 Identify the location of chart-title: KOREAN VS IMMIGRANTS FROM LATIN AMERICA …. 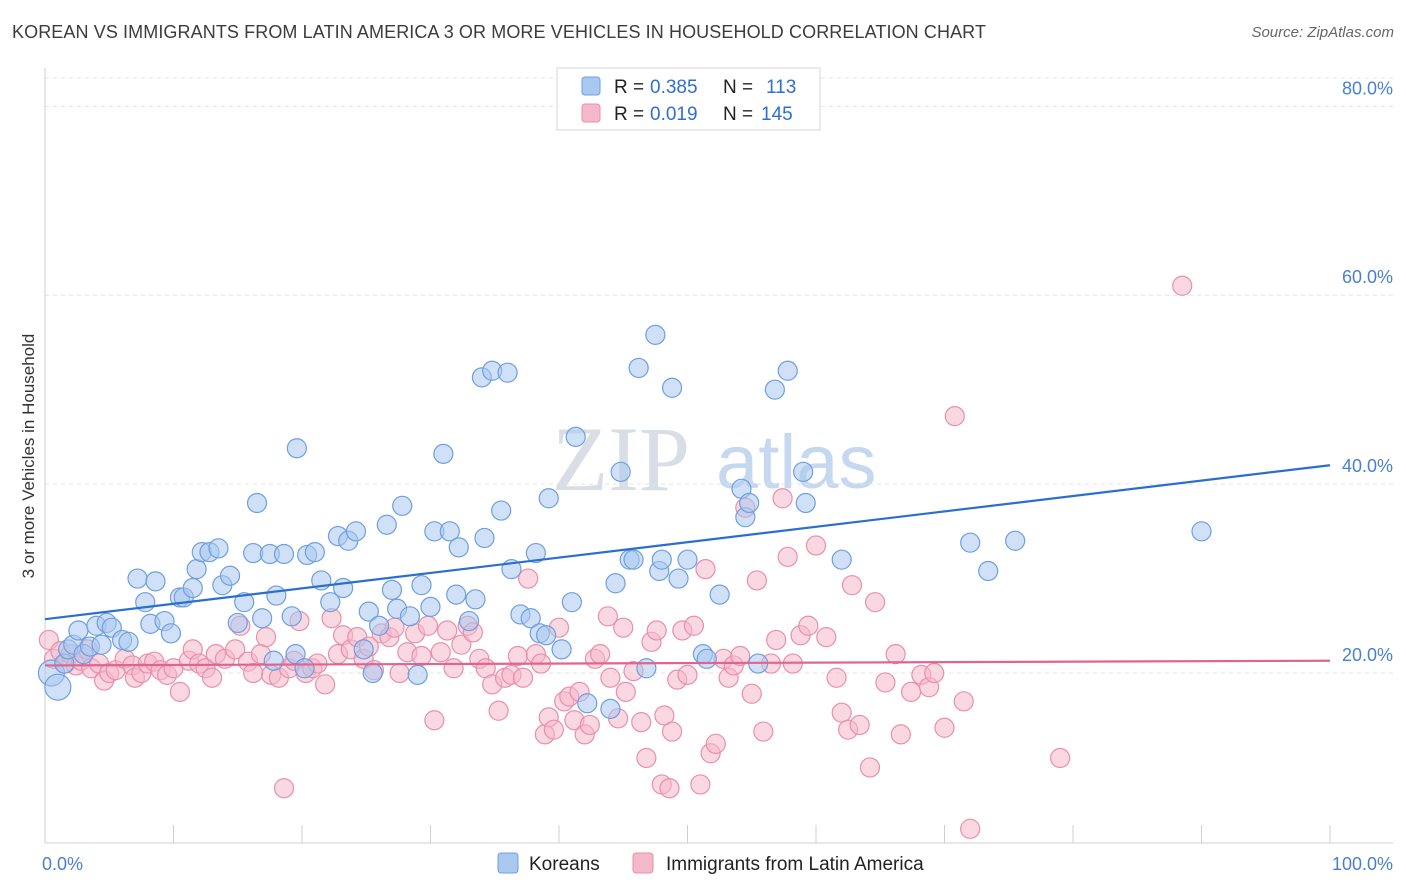
(499, 32).